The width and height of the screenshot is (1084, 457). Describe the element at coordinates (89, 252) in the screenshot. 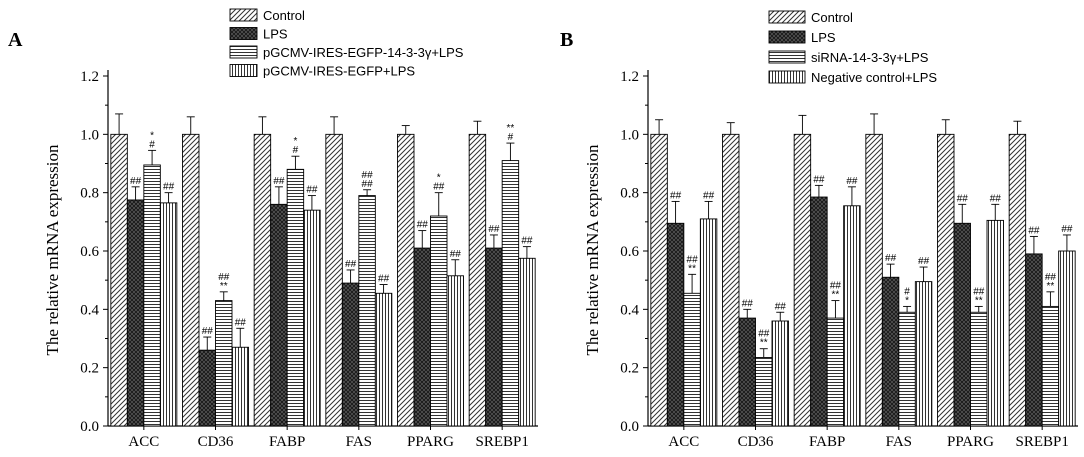

I see `y-tick-label: 0.6` at that location.